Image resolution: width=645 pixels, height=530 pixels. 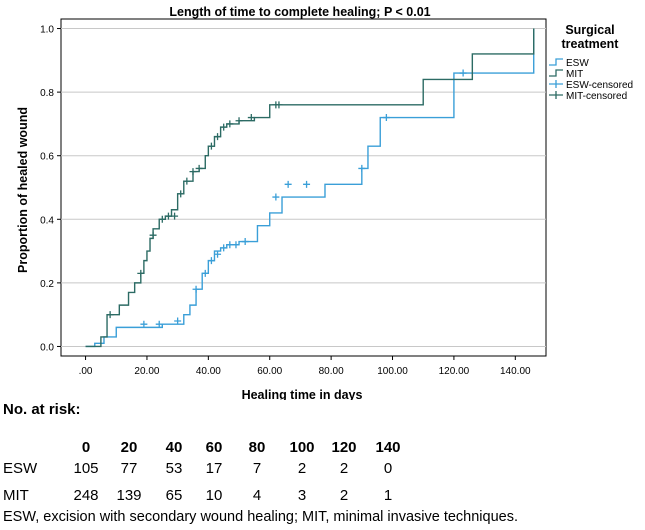 What do you see at coordinates (388, 495) in the screenshot?
I see `risk-cell: 1` at bounding box center [388, 495].